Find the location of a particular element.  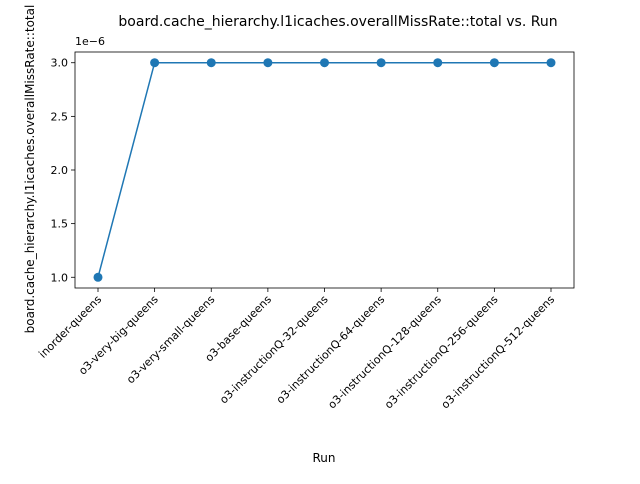

y-tick-label: 1.0 is located at coordinates (60, 277).